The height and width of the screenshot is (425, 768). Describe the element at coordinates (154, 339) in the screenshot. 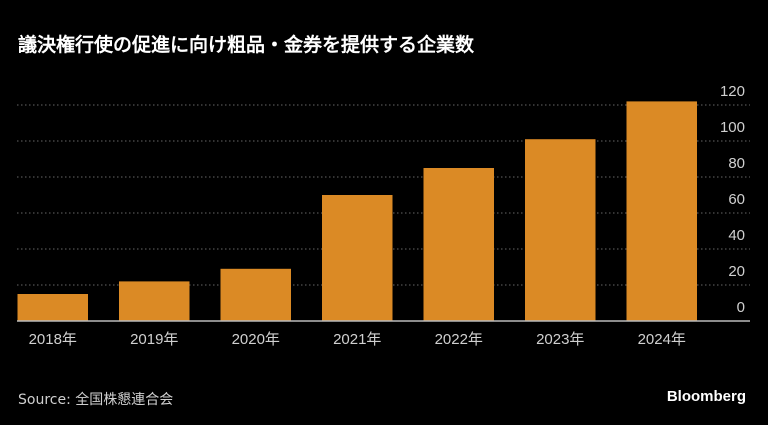

I see `x-tick-label: 2019年` at that location.